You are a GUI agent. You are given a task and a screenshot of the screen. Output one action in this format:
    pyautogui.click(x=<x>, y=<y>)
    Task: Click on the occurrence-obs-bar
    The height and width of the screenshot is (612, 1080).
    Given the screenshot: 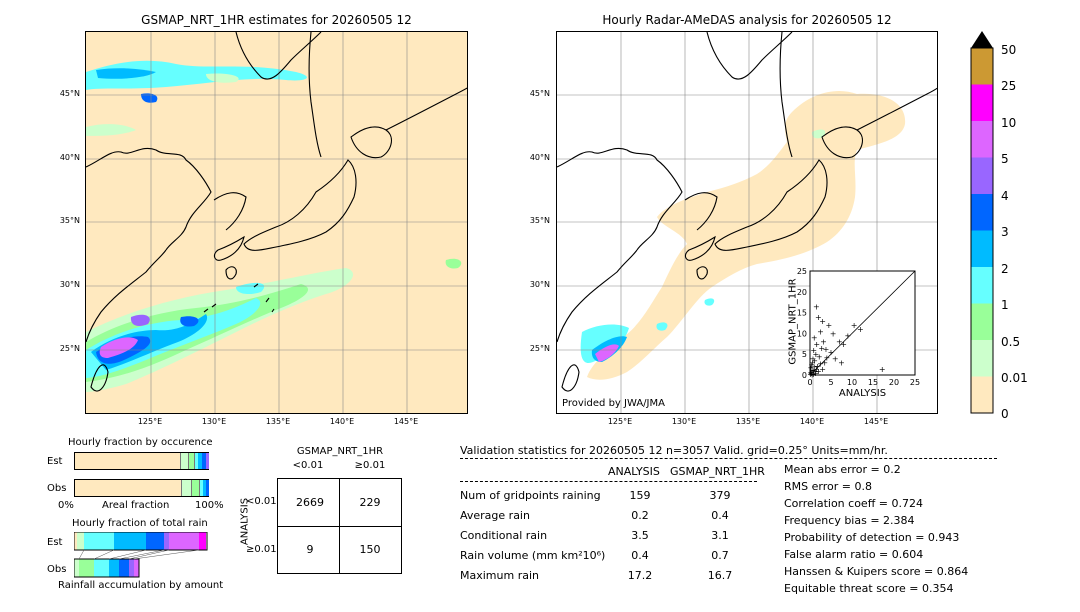 What is the action you would take?
    pyautogui.click(x=141, y=488)
    